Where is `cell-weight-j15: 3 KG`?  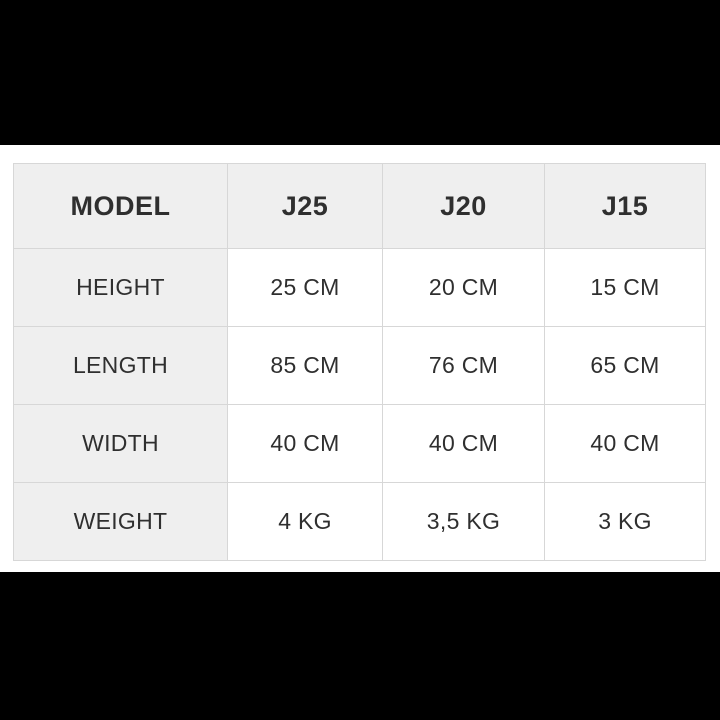 cell-weight-j15: 3 KG is located at coordinates (625, 521).